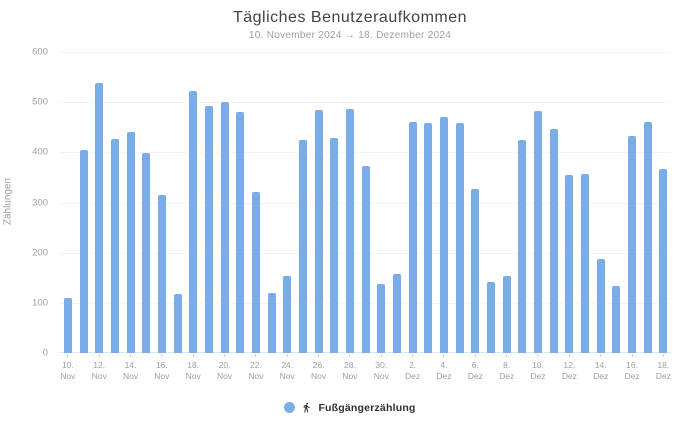 The height and width of the screenshot is (423, 700). I want to click on chart-title: Tägliches Benutzeraufkommen, so click(350, 17).